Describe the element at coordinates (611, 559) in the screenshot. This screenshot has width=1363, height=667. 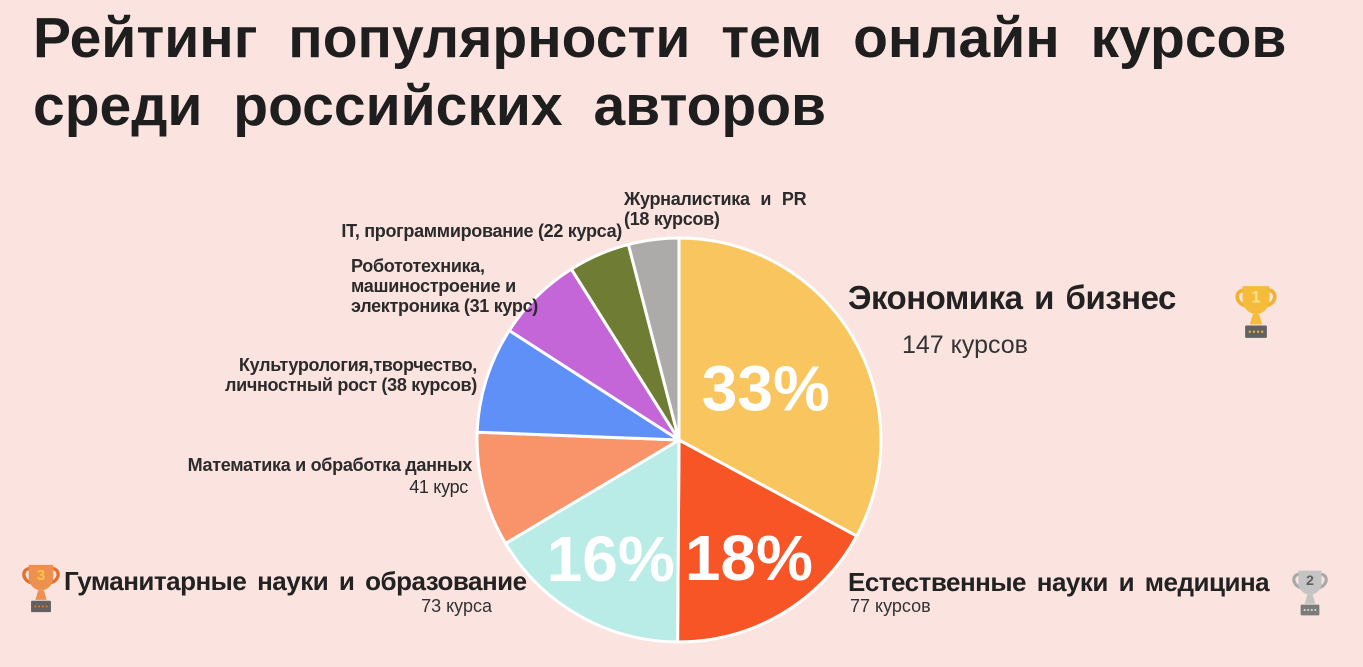
I see `pie-pct-label-humanities: 16%` at that location.